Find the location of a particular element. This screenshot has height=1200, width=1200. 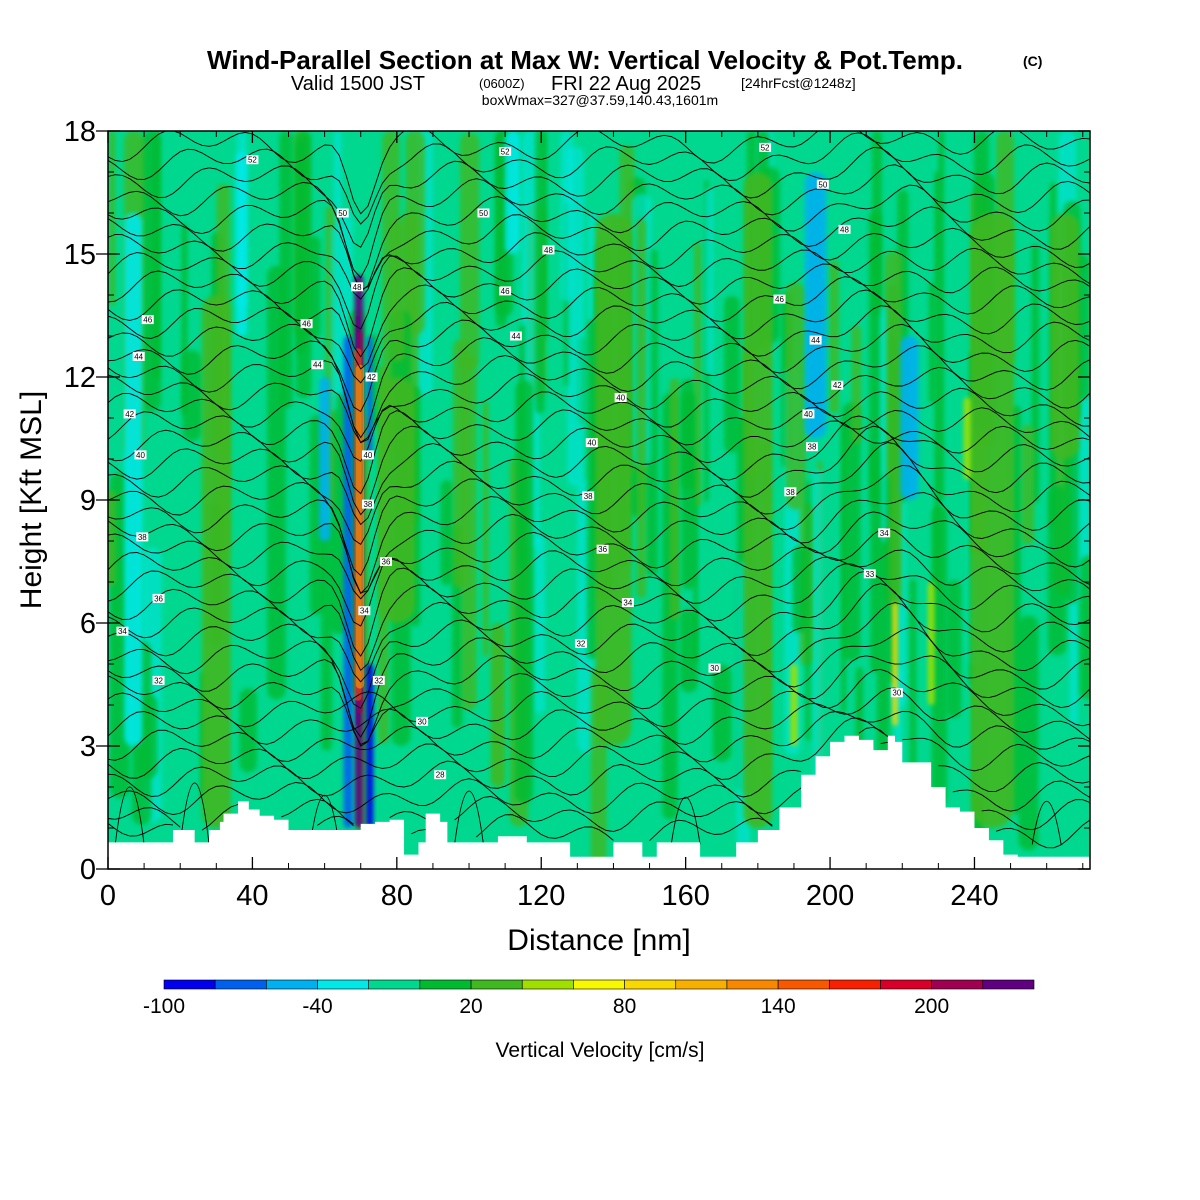

contour-label: 30 is located at coordinates (422, 721).